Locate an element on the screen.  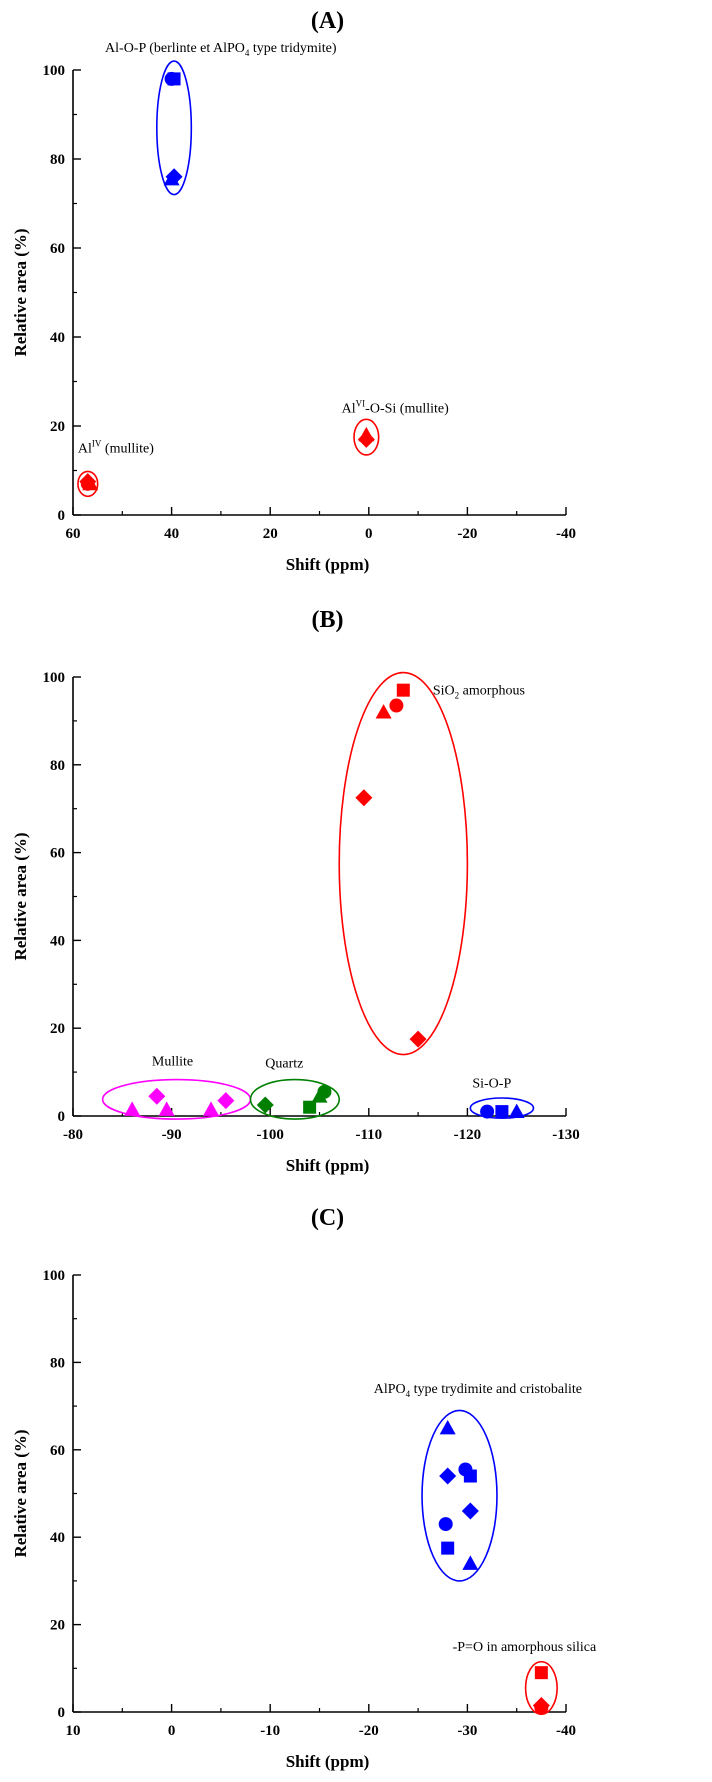
x-tick-label: 40 is located at coordinates (171, 534).